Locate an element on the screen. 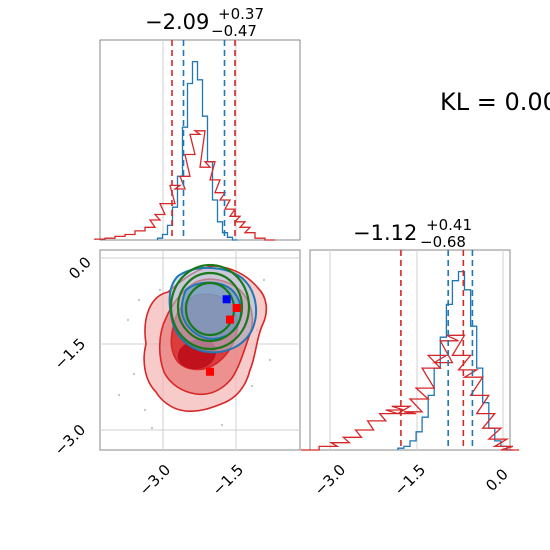 The width and height of the screenshot is (550, 550). contour-y-ticks: 0.0 −1.5 −3.0 is located at coordinates (73, 356).